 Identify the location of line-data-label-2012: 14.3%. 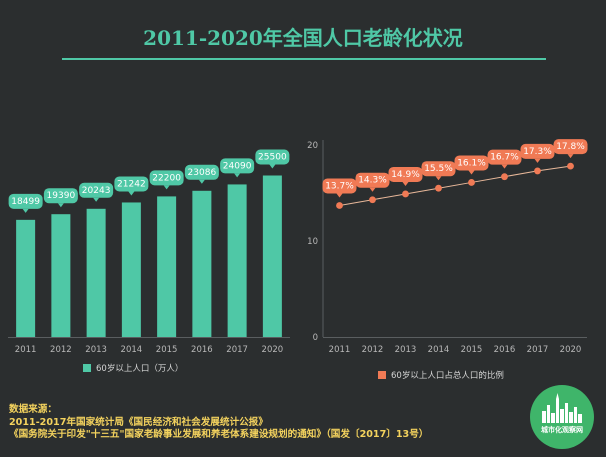
(372, 181).